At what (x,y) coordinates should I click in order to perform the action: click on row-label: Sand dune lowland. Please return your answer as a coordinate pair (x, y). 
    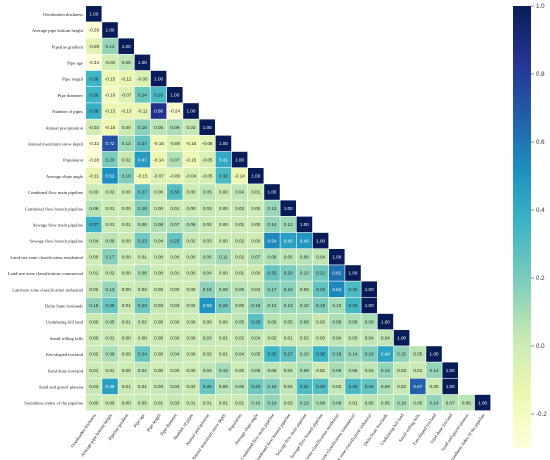
    Looking at the image, I should click on (66, 370).